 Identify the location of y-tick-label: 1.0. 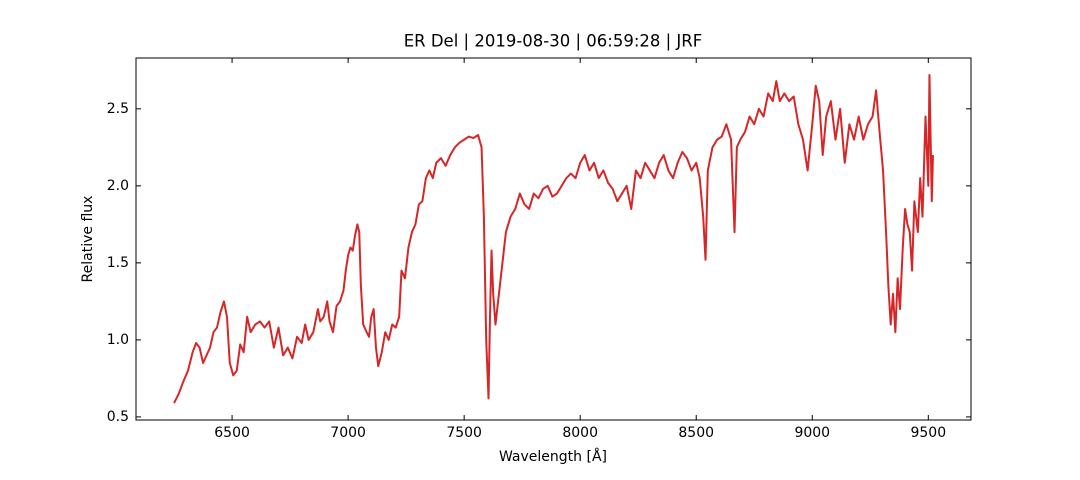
(118, 340).